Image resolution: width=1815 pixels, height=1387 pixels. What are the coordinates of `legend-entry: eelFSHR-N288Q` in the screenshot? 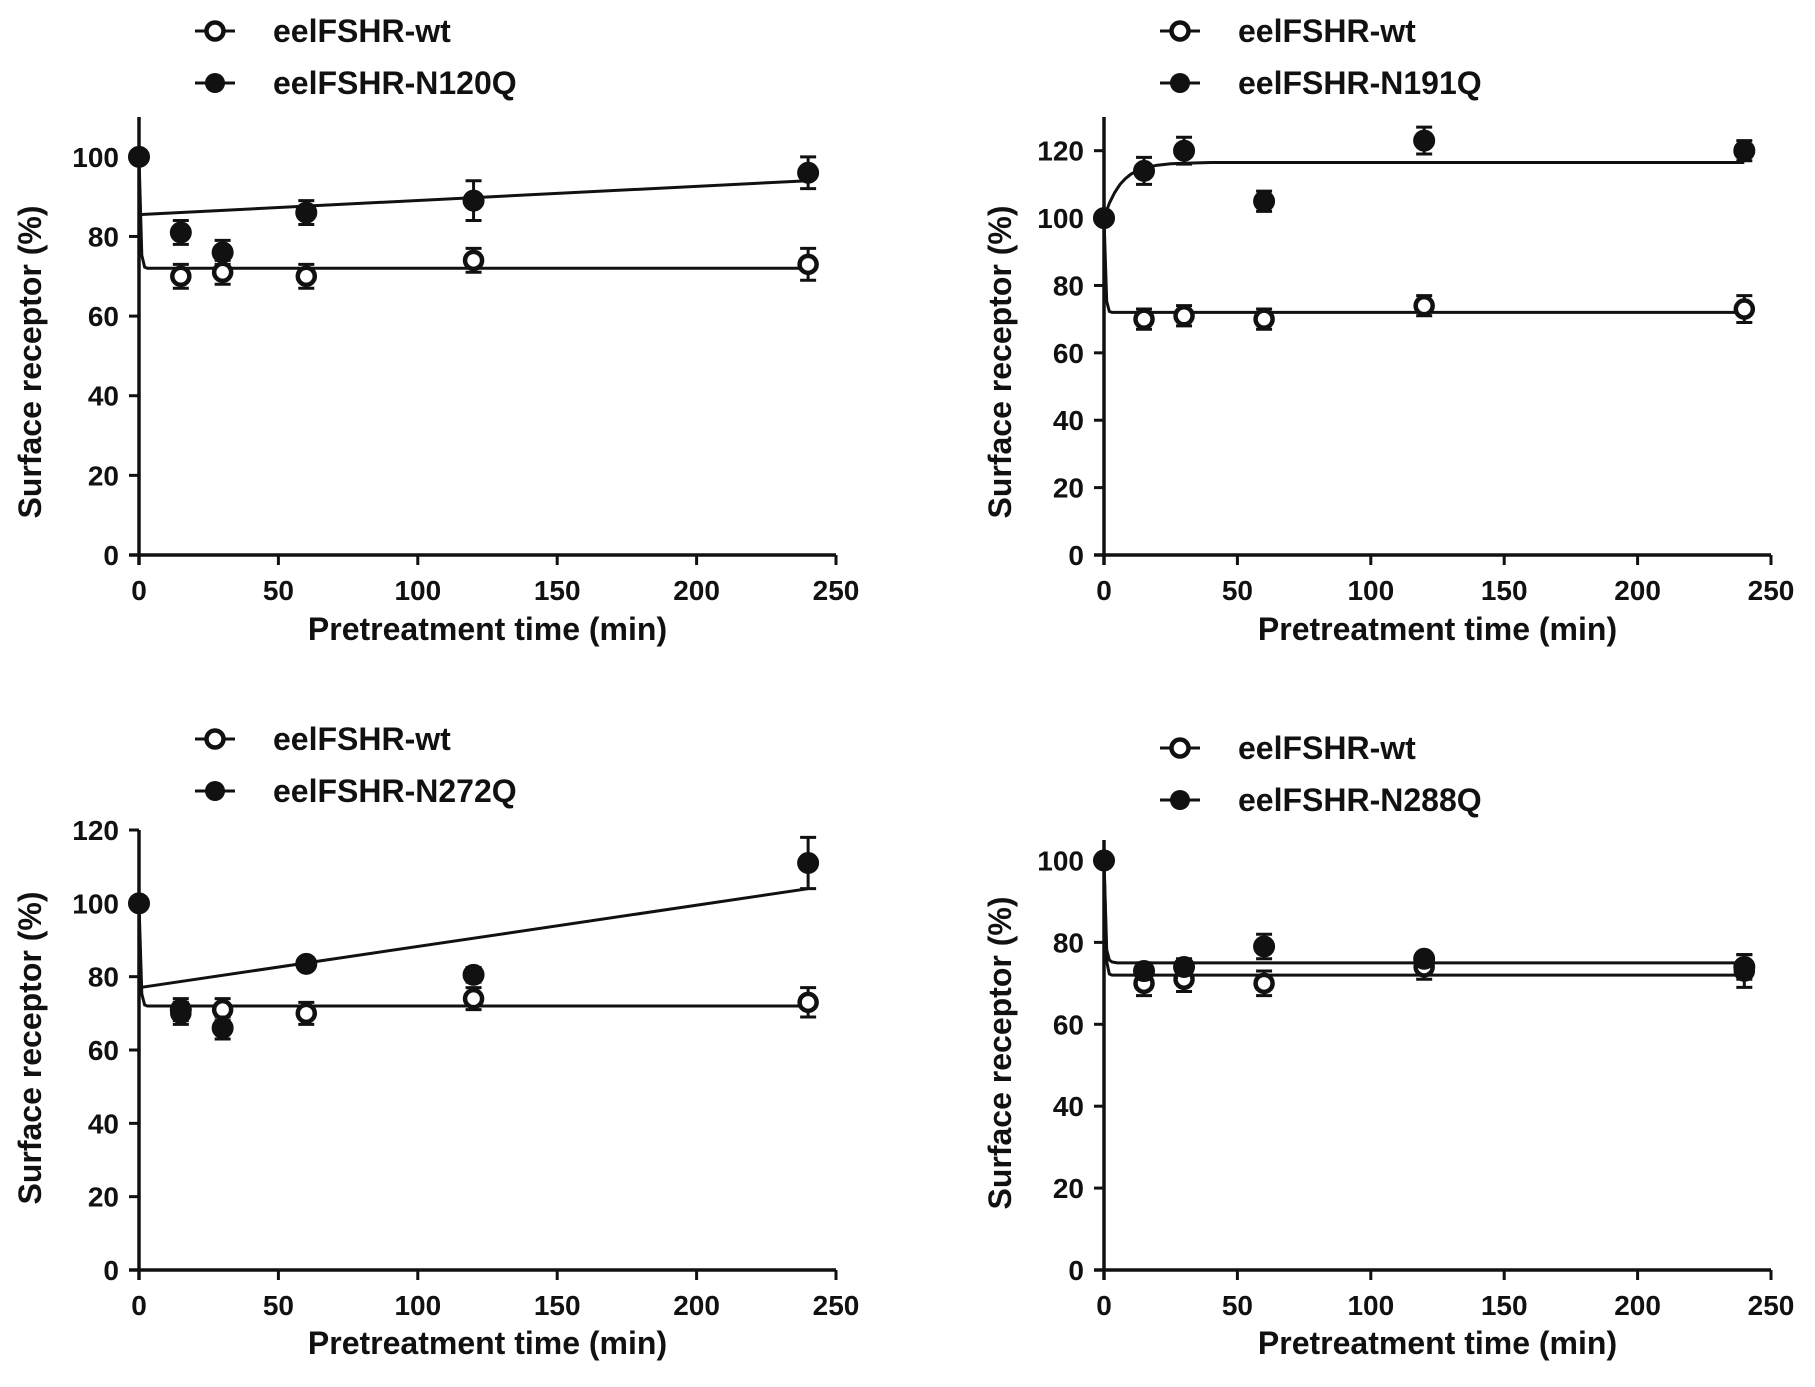 It's located at (1321, 800).